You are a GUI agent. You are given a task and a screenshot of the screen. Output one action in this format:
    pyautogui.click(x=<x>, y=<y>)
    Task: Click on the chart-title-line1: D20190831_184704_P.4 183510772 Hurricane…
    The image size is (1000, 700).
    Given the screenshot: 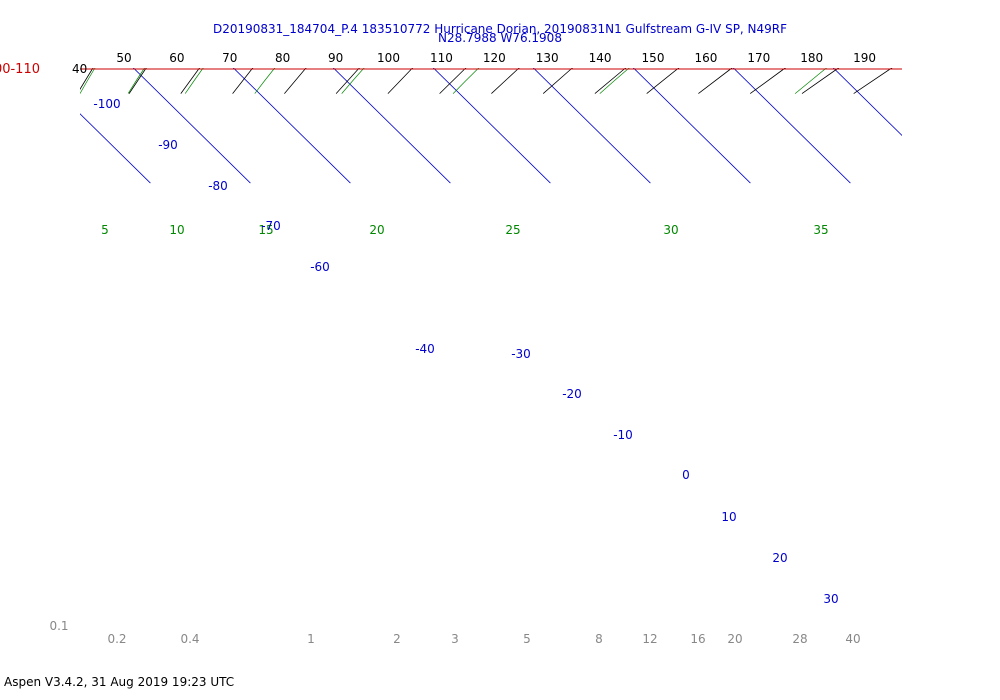 What is the action you would take?
    pyautogui.click(x=500, y=29)
    